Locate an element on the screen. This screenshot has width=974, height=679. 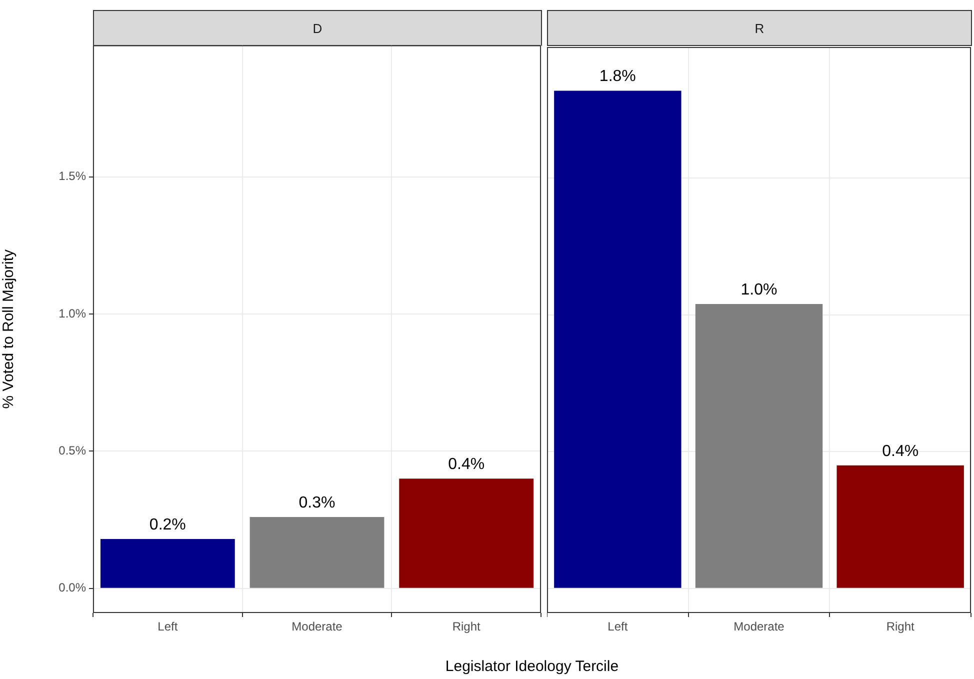
chart-title: R is located at coordinates (759, 28).